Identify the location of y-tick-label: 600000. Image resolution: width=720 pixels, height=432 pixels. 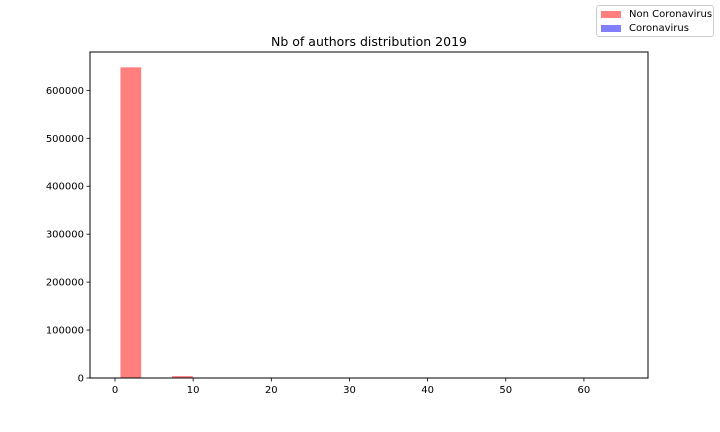
(65, 91).